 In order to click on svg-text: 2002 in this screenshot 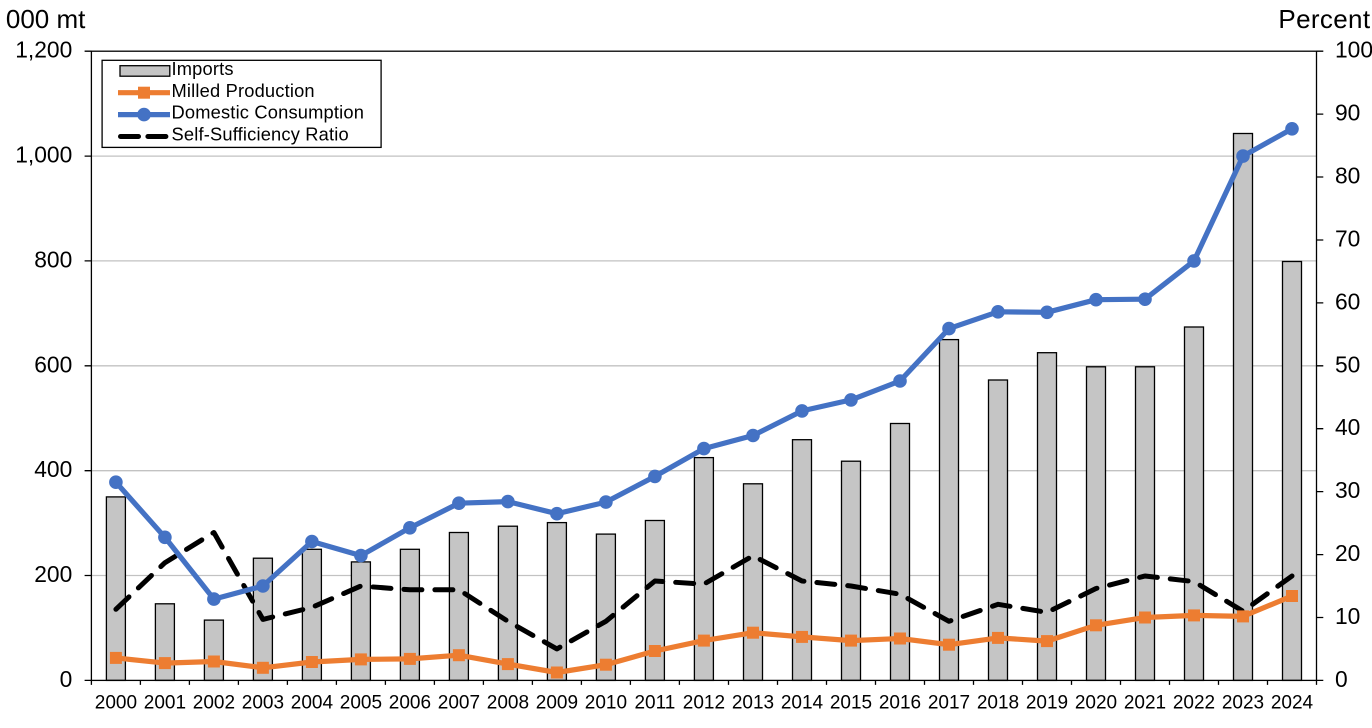, I will do `click(214, 703)`.